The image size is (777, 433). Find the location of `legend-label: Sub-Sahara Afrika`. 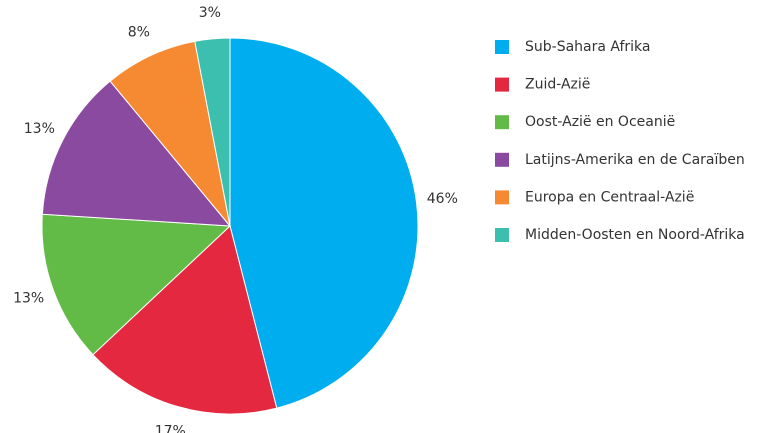

legend-label: Sub-Sahara Afrika is located at coordinates (588, 47).